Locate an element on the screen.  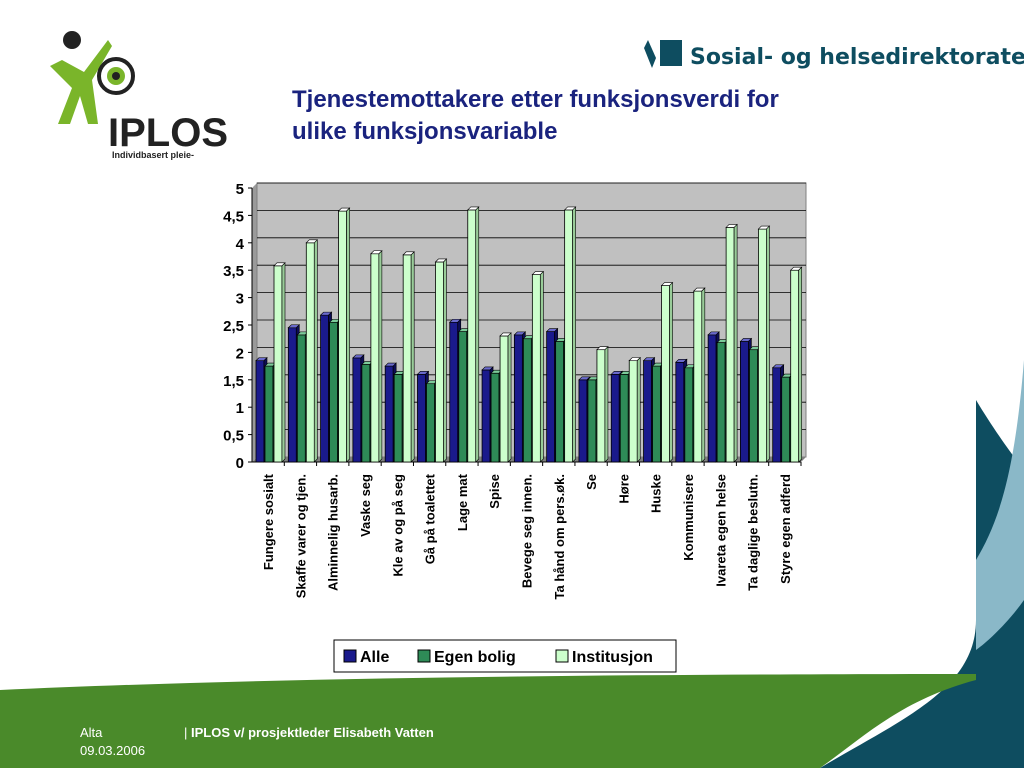
green-footer-band is located at coordinates (488, 721).